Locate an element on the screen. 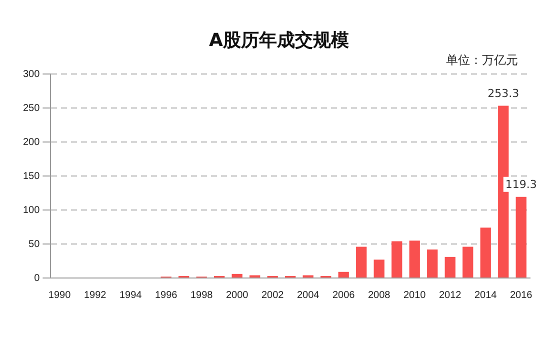  x-tick-label: 1998 is located at coordinates (202, 295).